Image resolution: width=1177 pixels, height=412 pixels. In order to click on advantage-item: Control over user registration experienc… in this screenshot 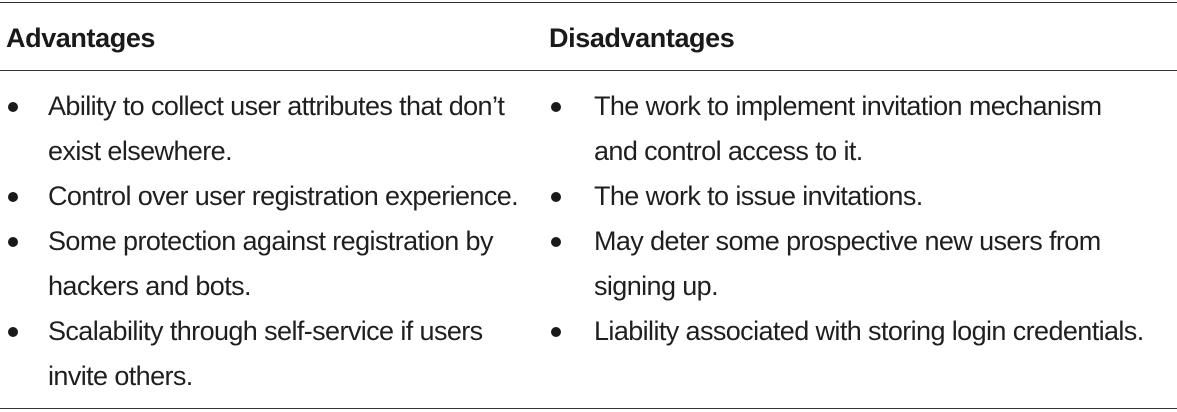, I will do `click(272, 196)`.